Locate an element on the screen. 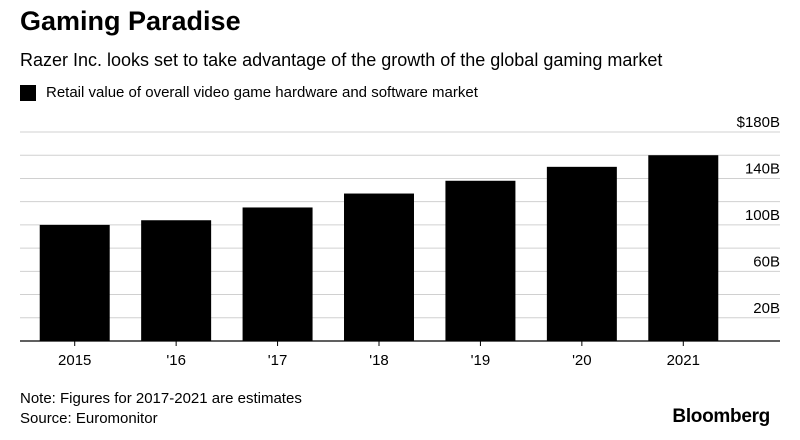  x-tick-label: '16 is located at coordinates (176, 360).